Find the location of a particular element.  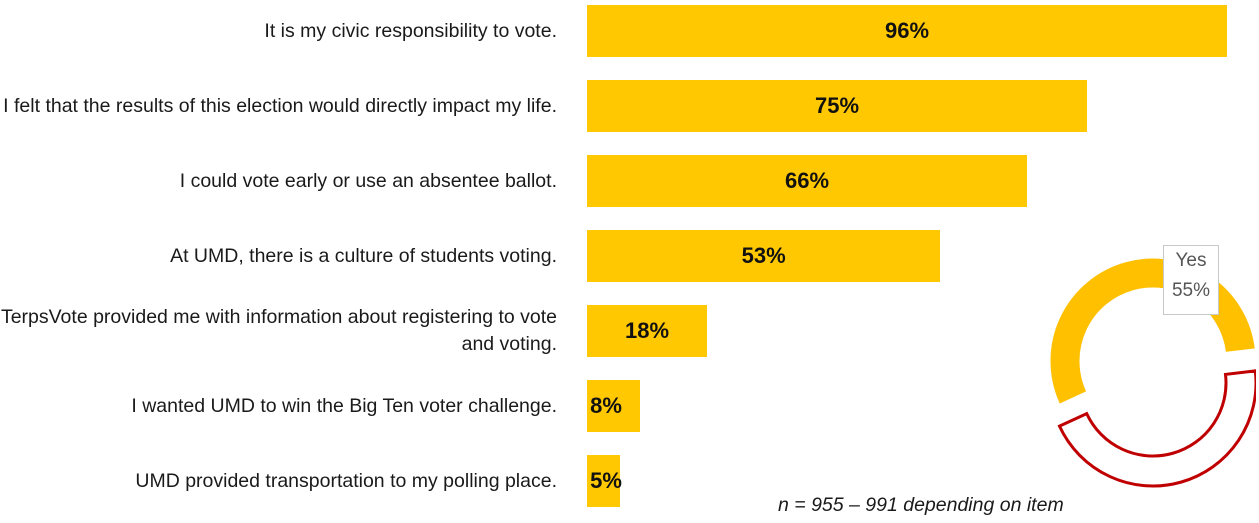

category-label: It is my civic responsibility to vote. is located at coordinates (410, 30).